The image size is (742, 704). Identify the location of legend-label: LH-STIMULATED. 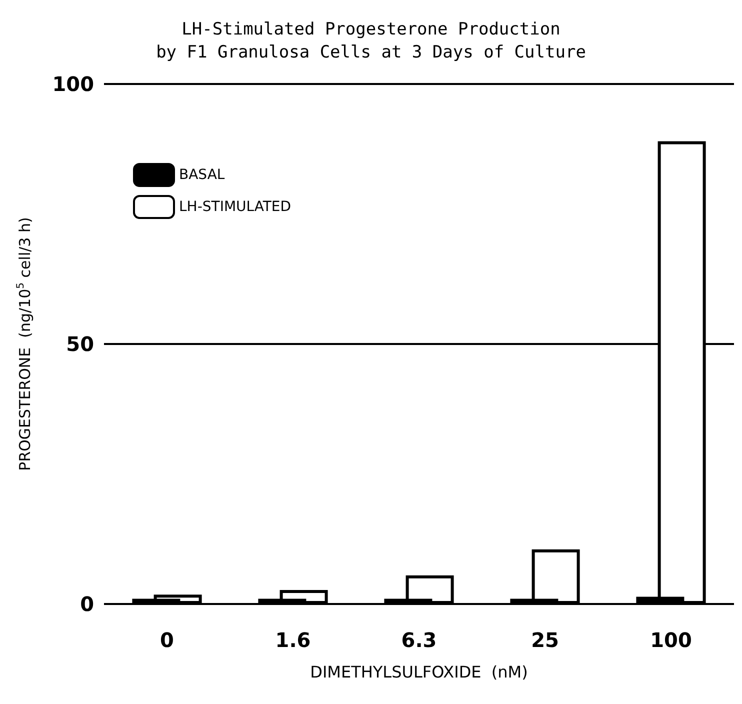
(235, 207).